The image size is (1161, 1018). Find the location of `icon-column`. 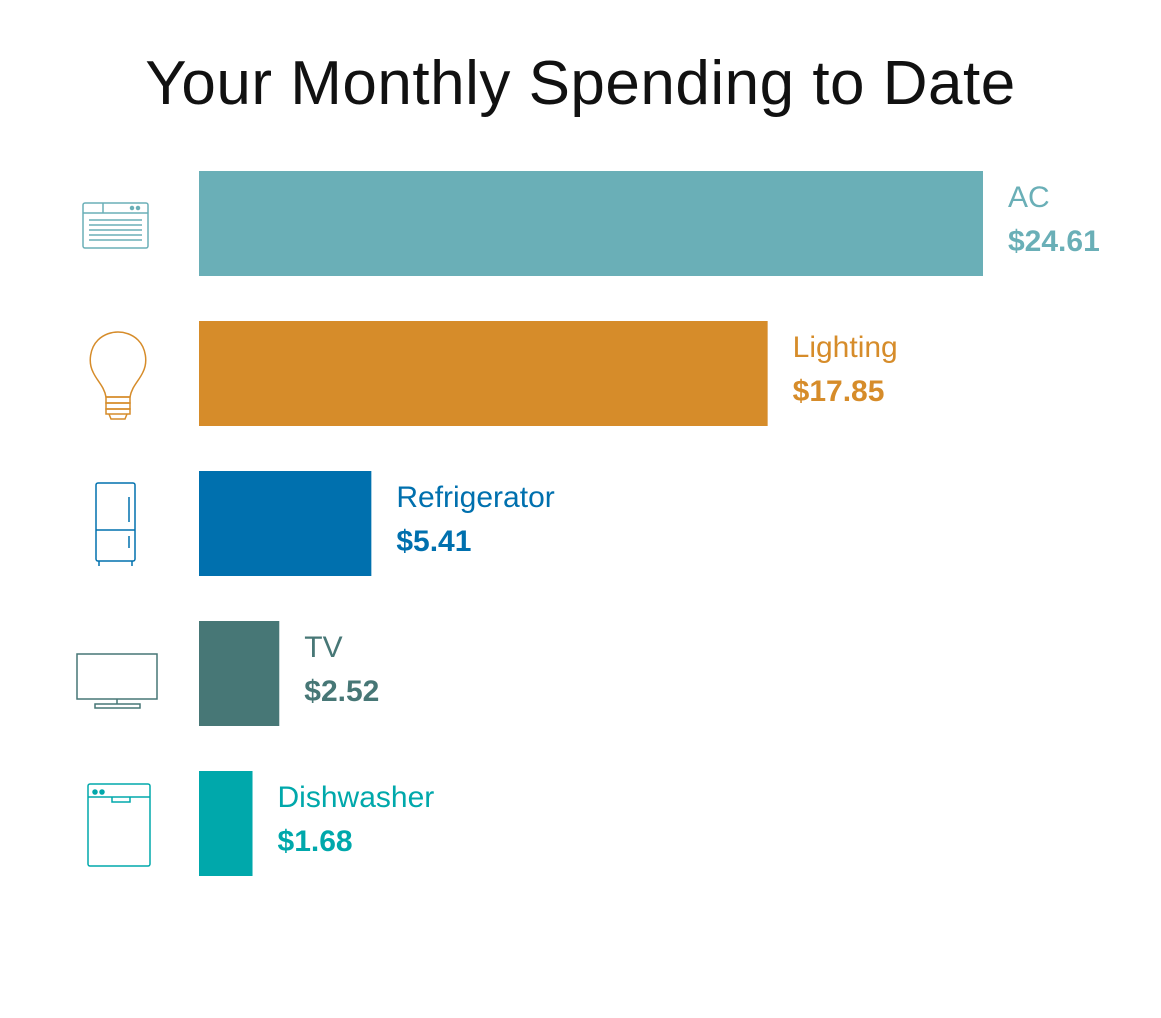

icon-column is located at coordinates (117, 534).